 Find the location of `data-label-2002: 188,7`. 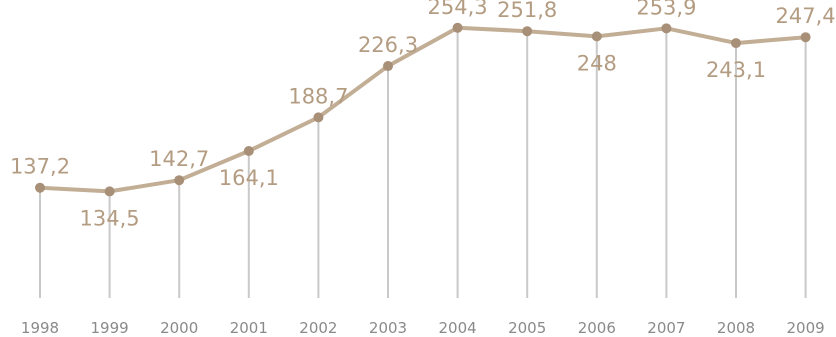

data-label-2002: 188,7 is located at coordinates (318, 96).